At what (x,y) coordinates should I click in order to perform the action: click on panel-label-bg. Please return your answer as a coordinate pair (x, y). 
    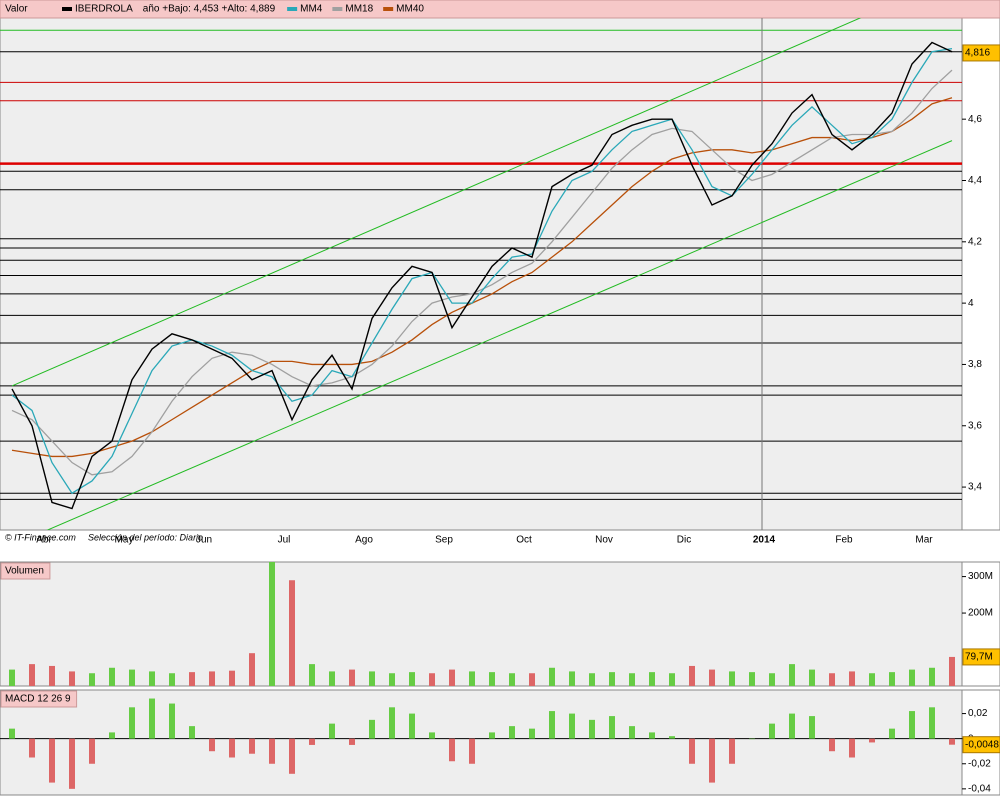
    Looking at the image, I should click on (25, 571).